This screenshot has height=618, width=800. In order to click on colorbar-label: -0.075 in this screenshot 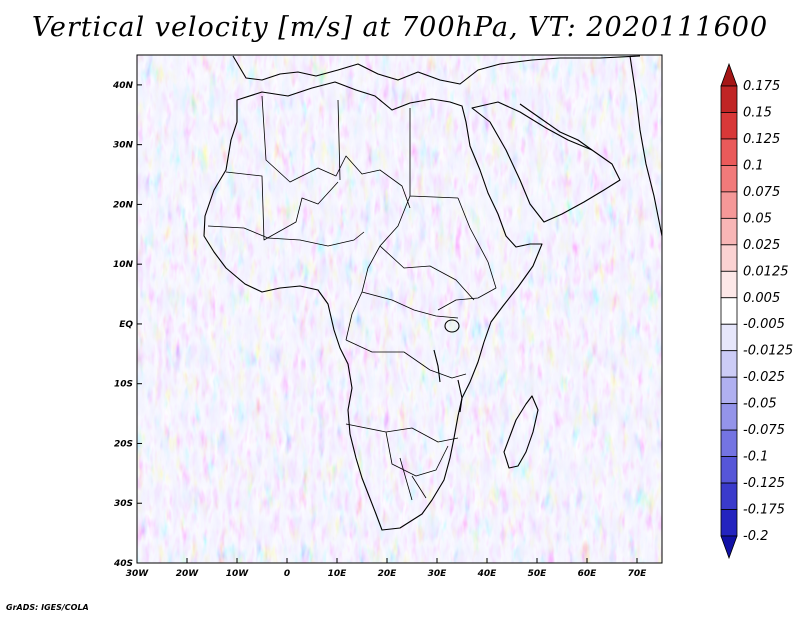, I will do `click(764, 430)`.